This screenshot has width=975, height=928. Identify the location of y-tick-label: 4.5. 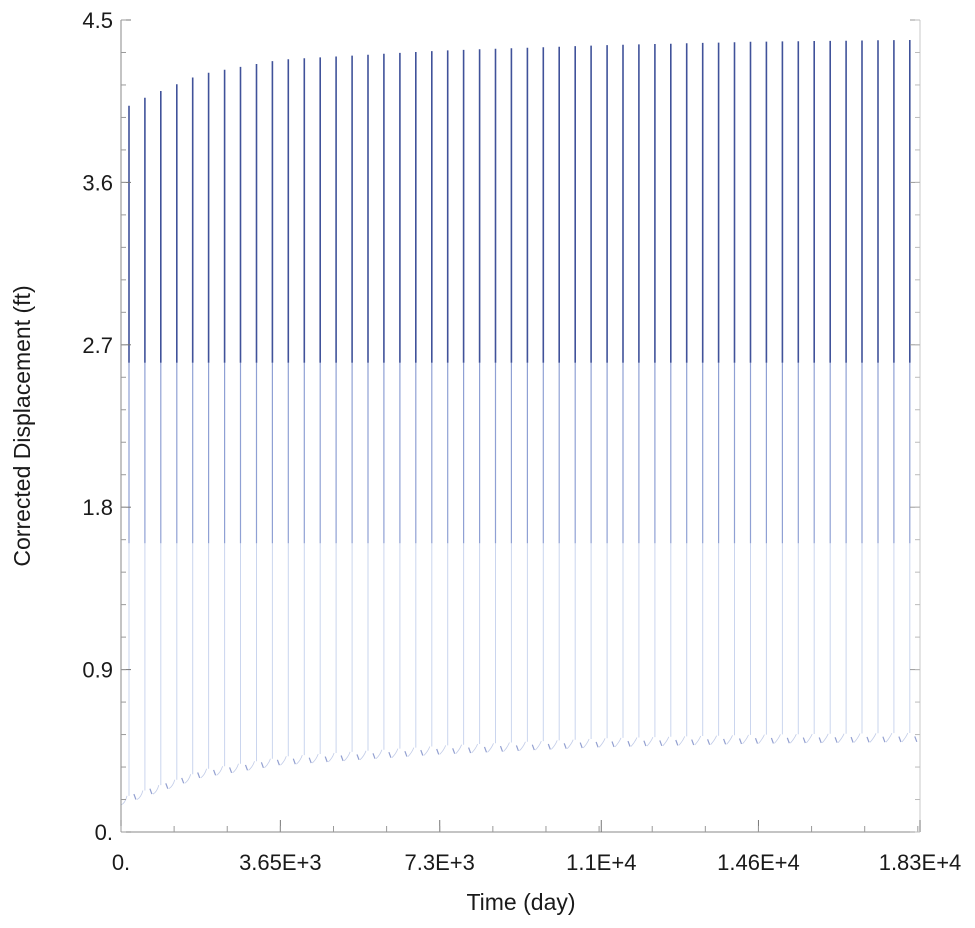
(97, 20).